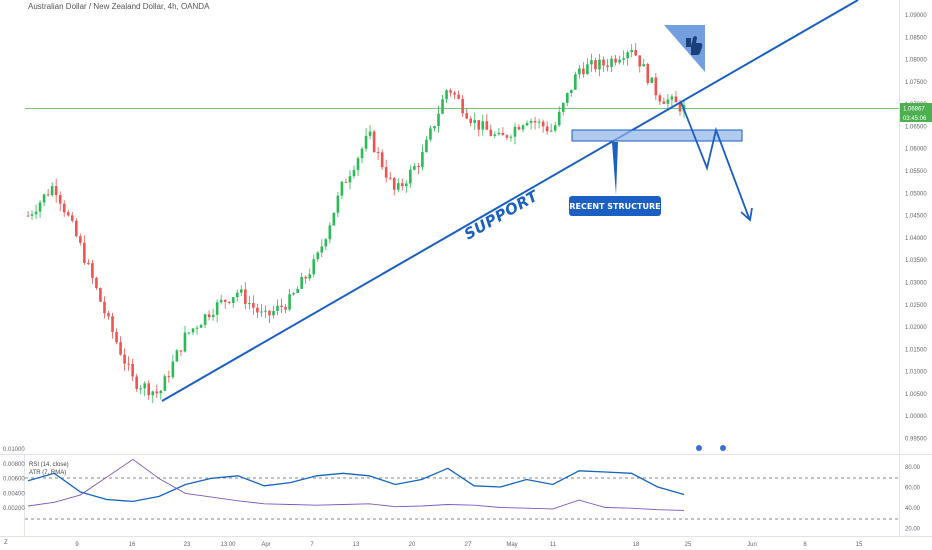  Describe the element at coordinates (916, 194) in the screenshot. I see `price-tick-label: 1.05000` at that location.